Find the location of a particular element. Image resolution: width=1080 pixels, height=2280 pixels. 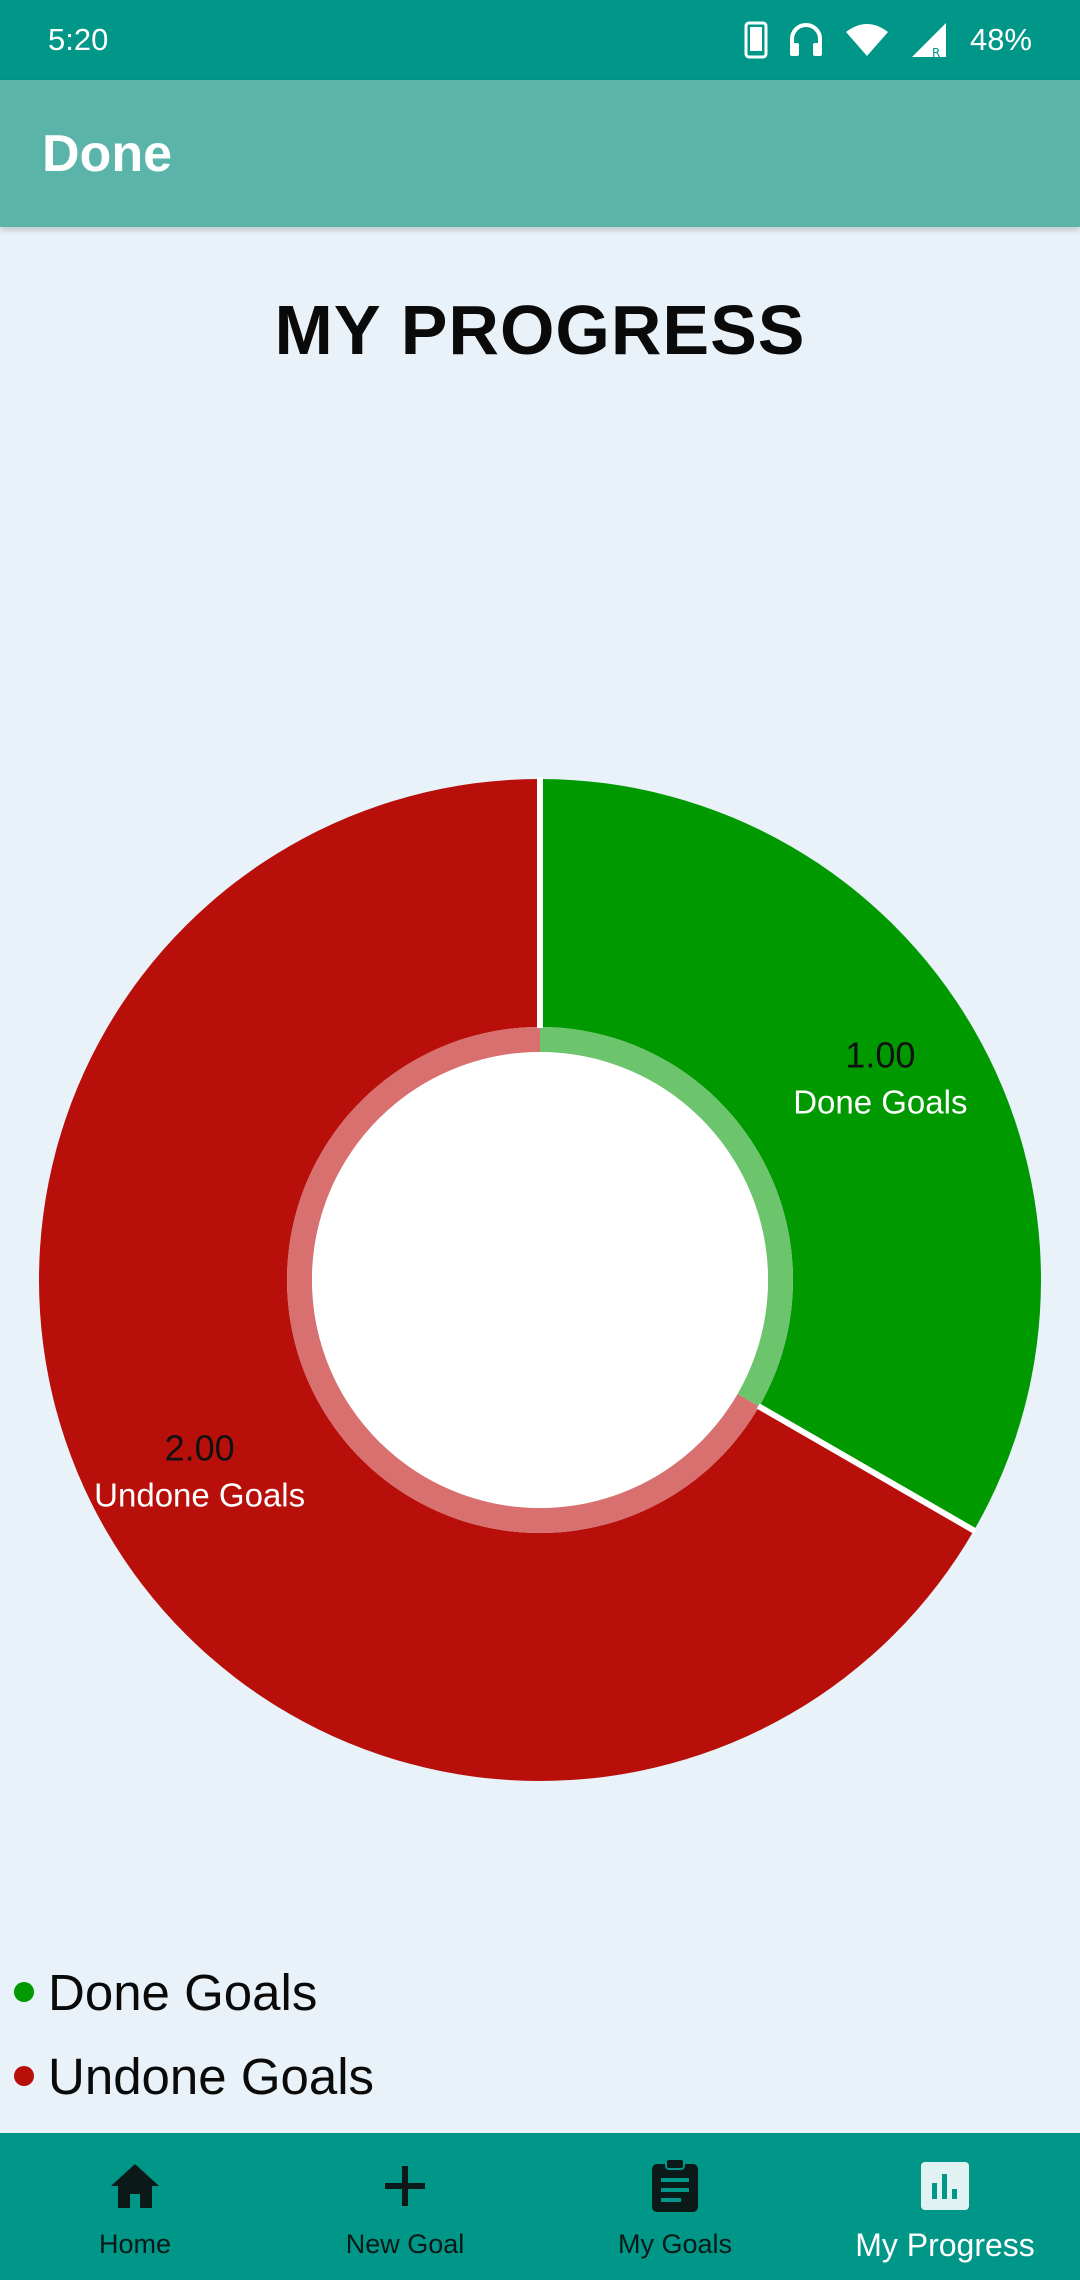

clipboard-icon is located at coordinates (675, 2186).